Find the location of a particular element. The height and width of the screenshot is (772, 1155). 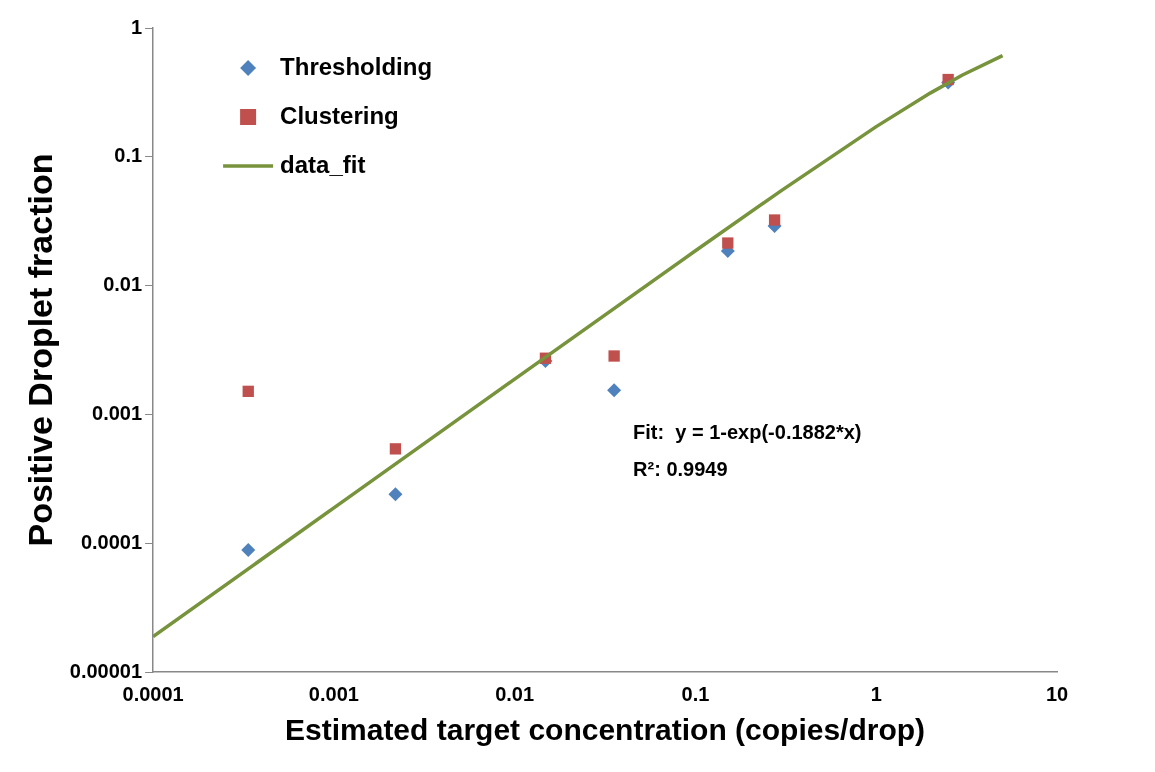

legend-label: data_fit is located at coordinates (323, 164).